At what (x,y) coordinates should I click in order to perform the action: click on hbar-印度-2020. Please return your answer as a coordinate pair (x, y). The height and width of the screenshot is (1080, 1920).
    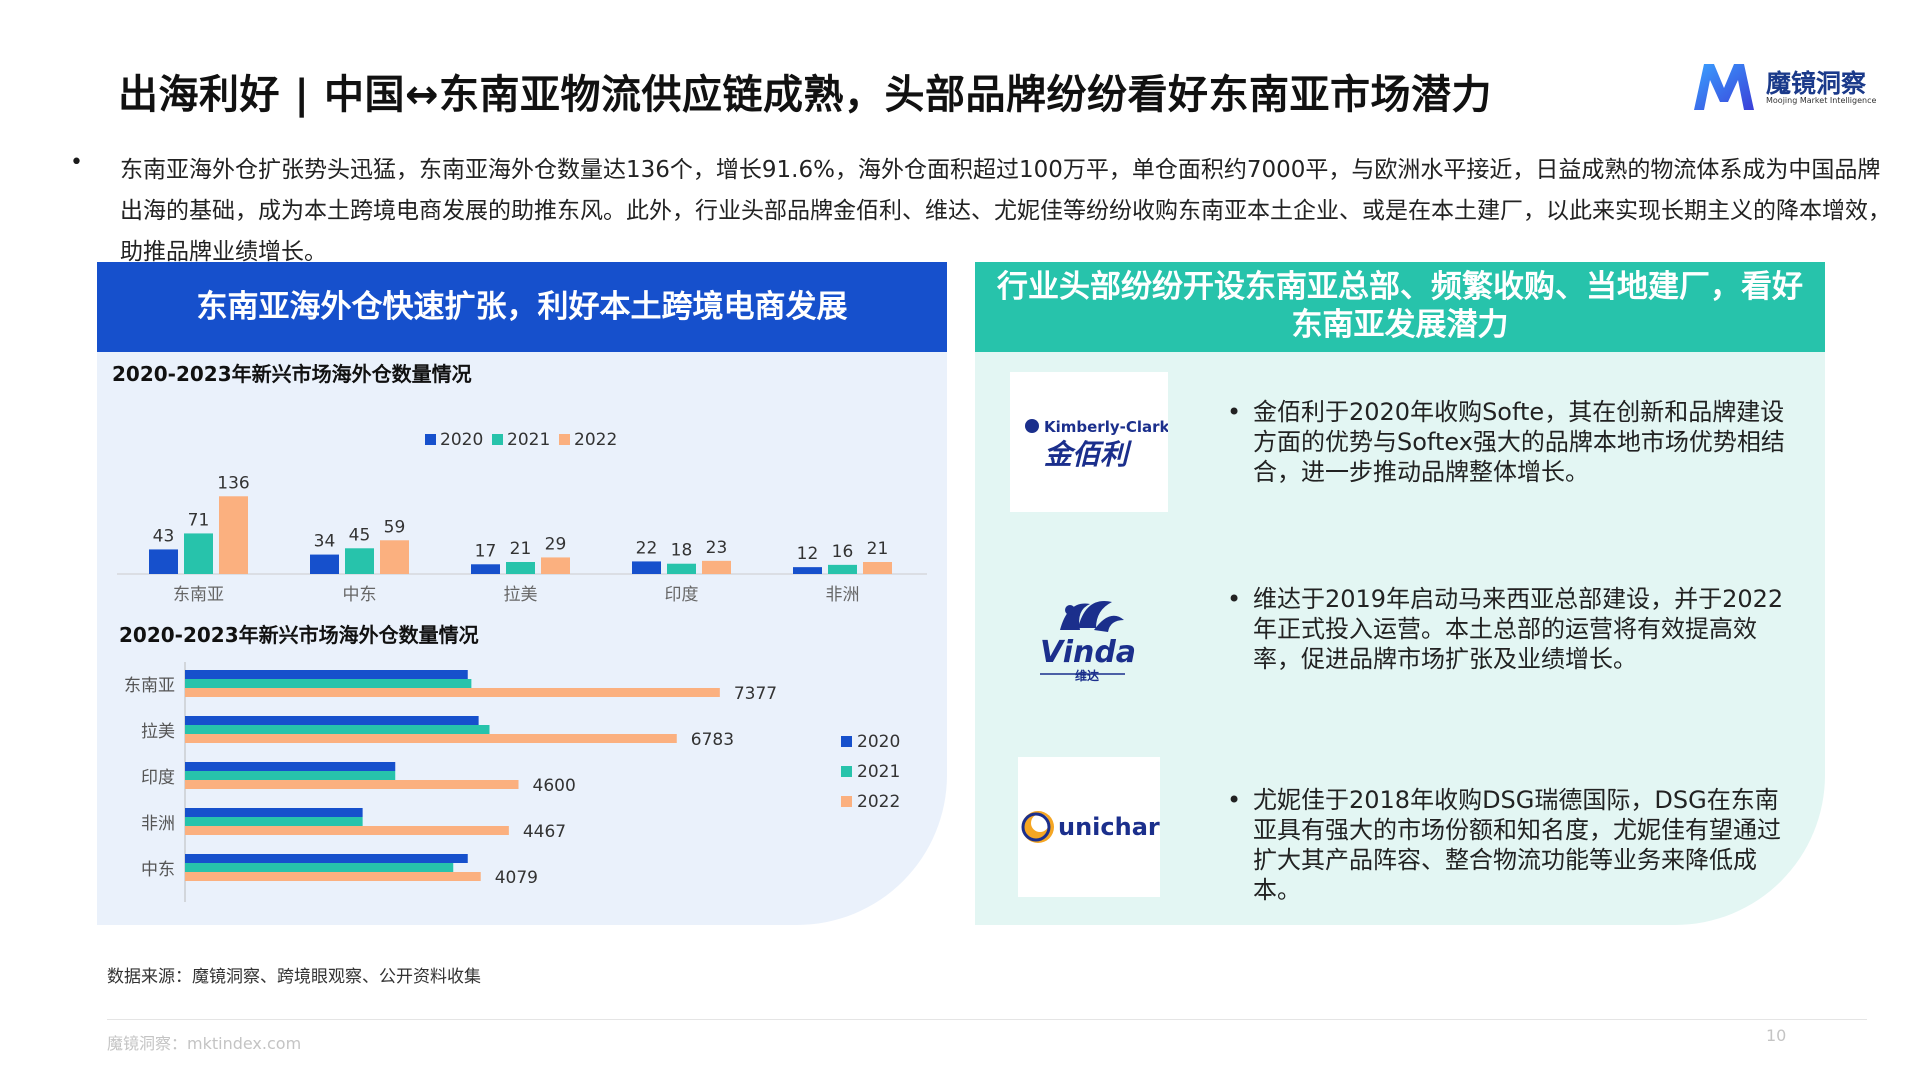
    Looking at the image, I should click on (290, 766).